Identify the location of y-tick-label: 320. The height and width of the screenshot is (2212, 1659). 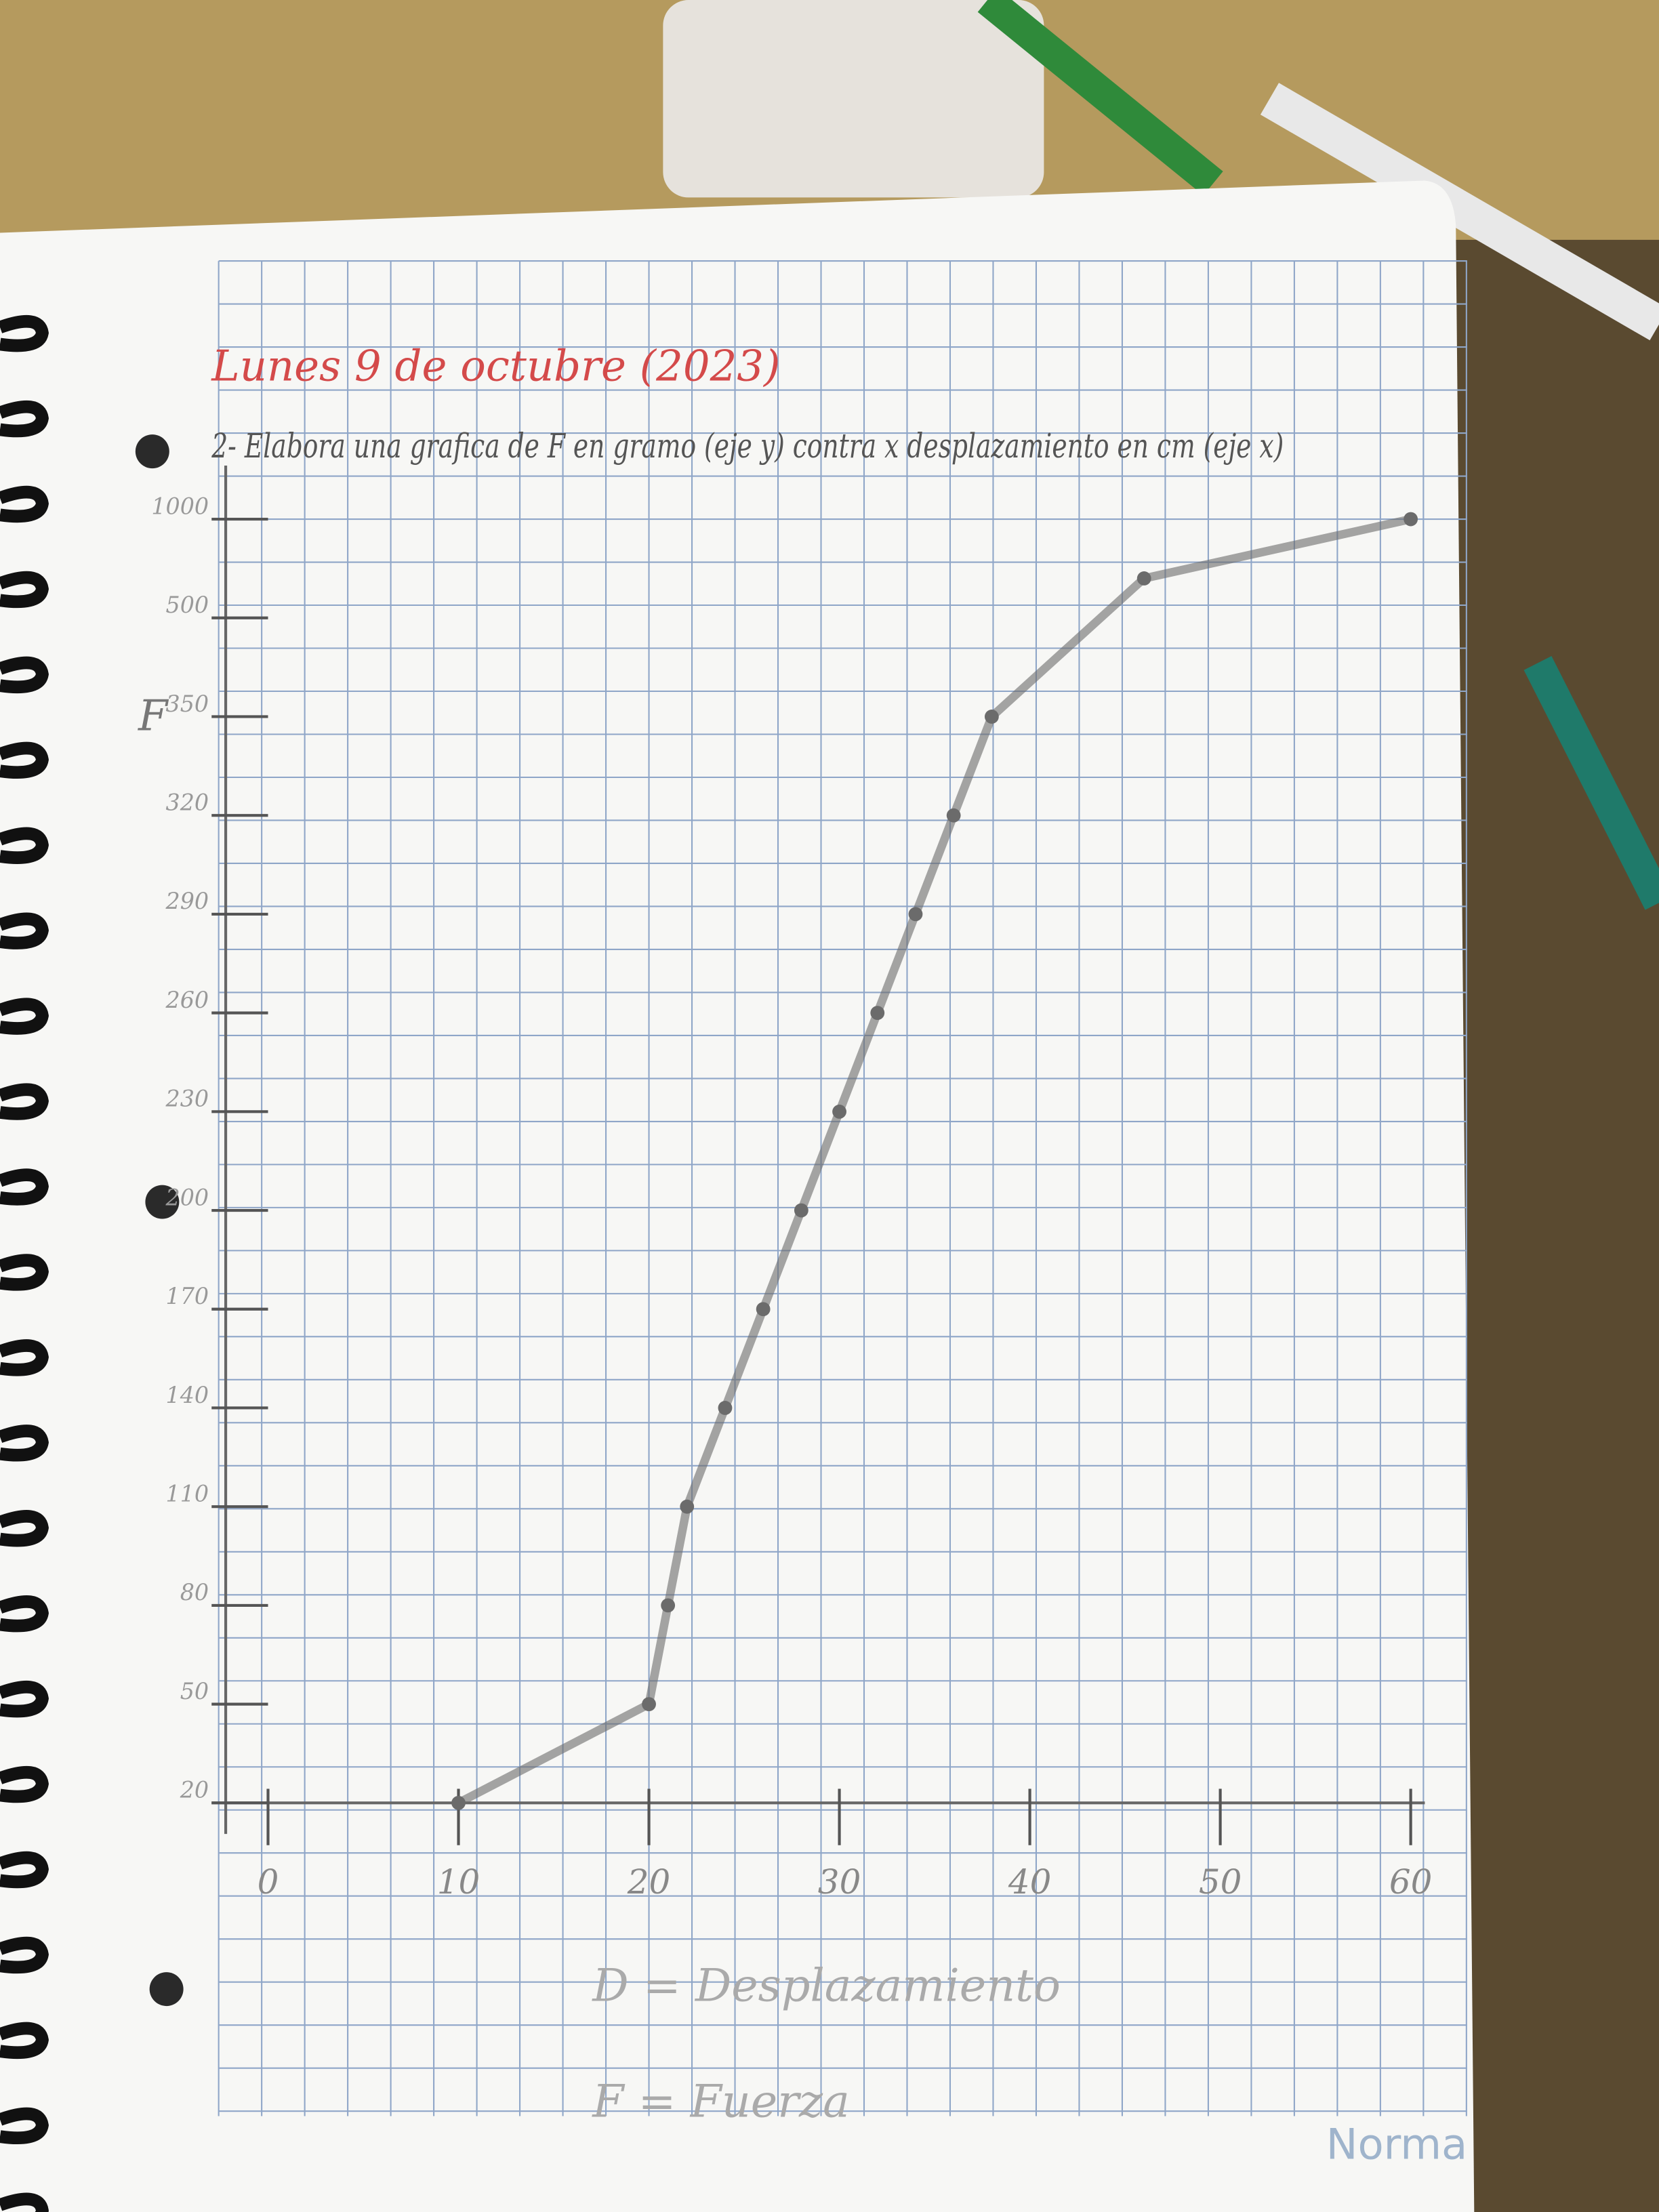
(188, 803).